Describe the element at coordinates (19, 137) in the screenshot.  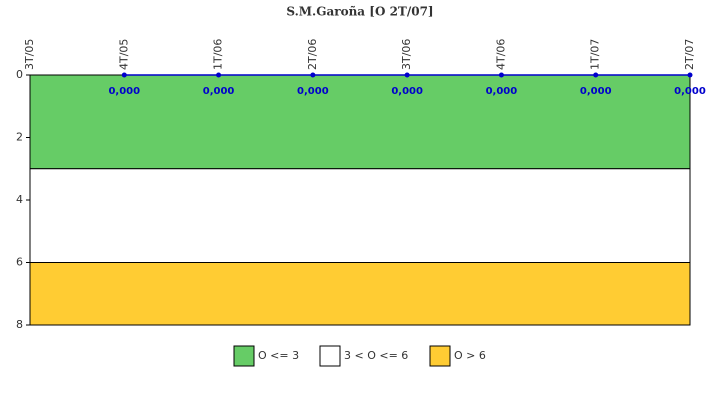
I see `y-tick-label: 2` at that location.